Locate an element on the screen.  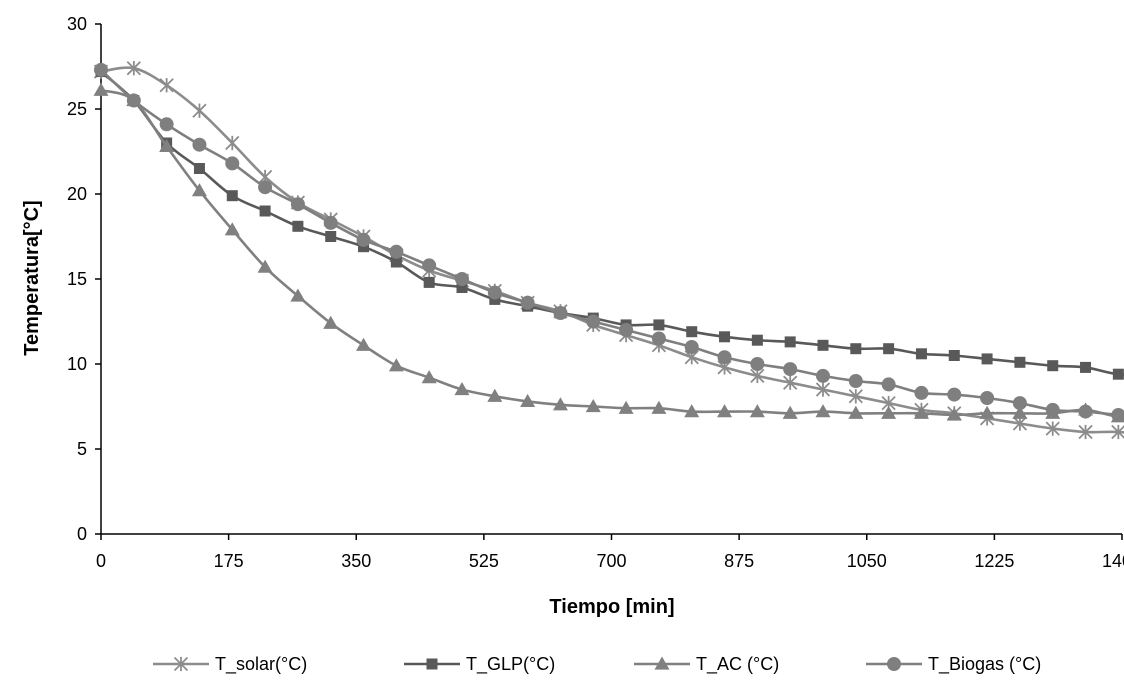
y-tick-label: 30 is located at coordinates (77, 24).